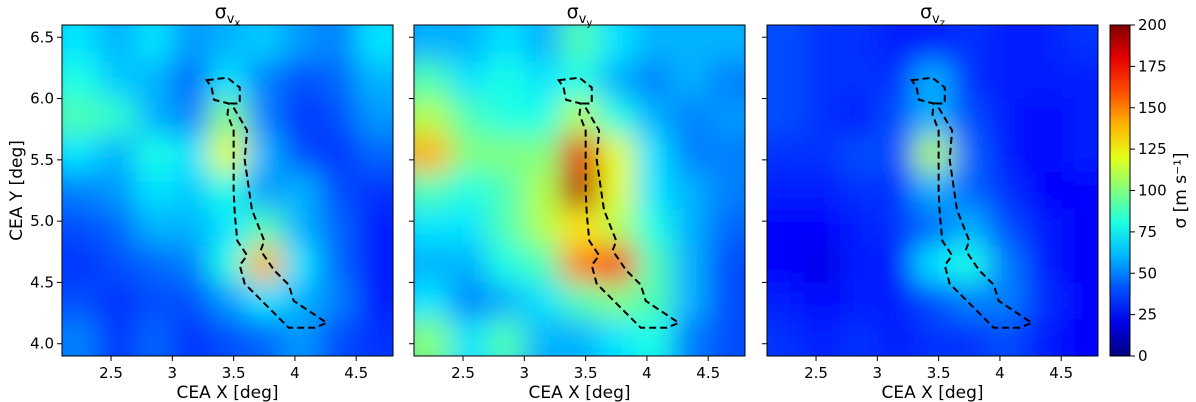 Image resolution: width=1196 pixels, height=402 pixels. What do you see at coordinates (42, 344) in the screenshot?
I see `y-tick-label: 4.0` at bounding box center [42, 344].